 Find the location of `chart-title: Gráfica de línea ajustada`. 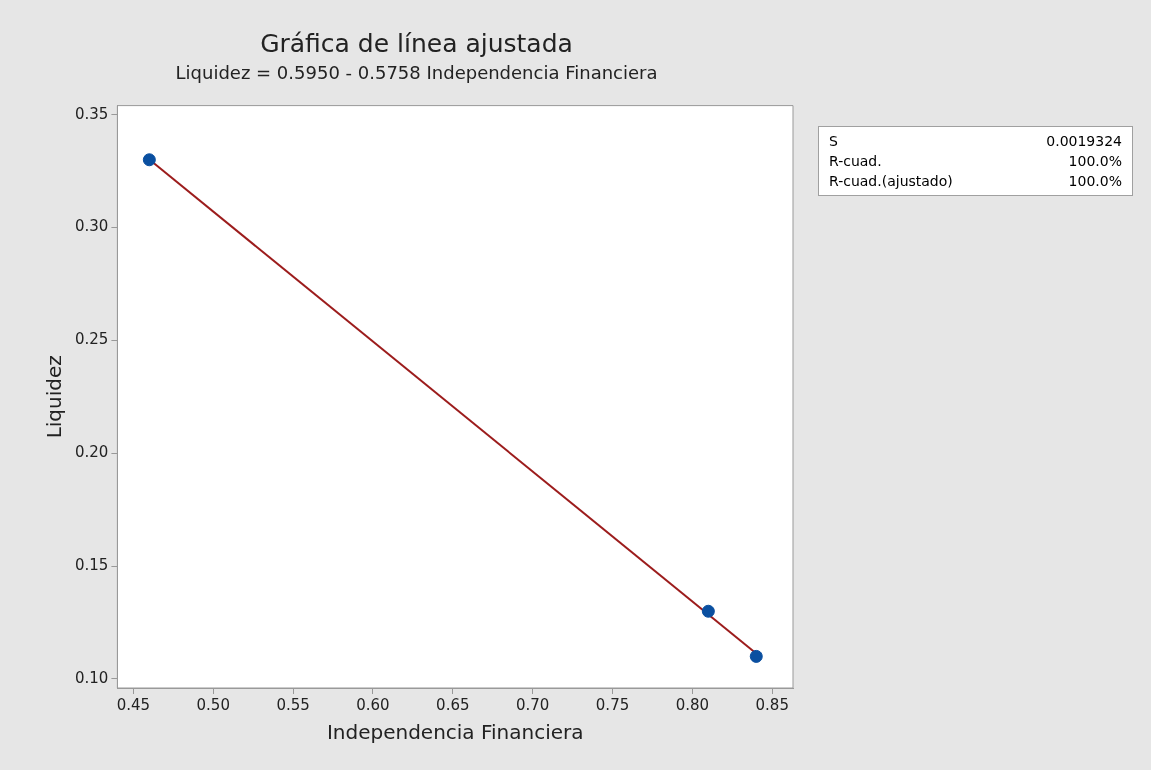

chart-title: Gráfica de línea ajustada is located at coordinates (416, 43).